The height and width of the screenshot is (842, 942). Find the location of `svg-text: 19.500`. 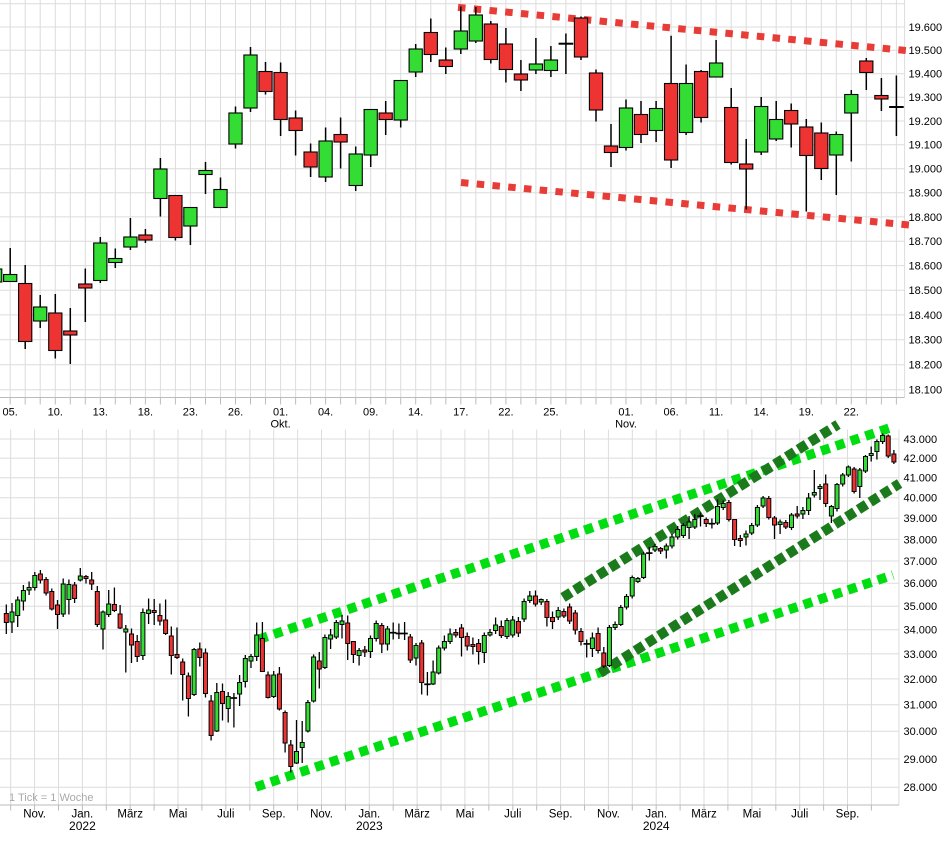

svg-text: 19.500 is located at coordinates (925, 51).